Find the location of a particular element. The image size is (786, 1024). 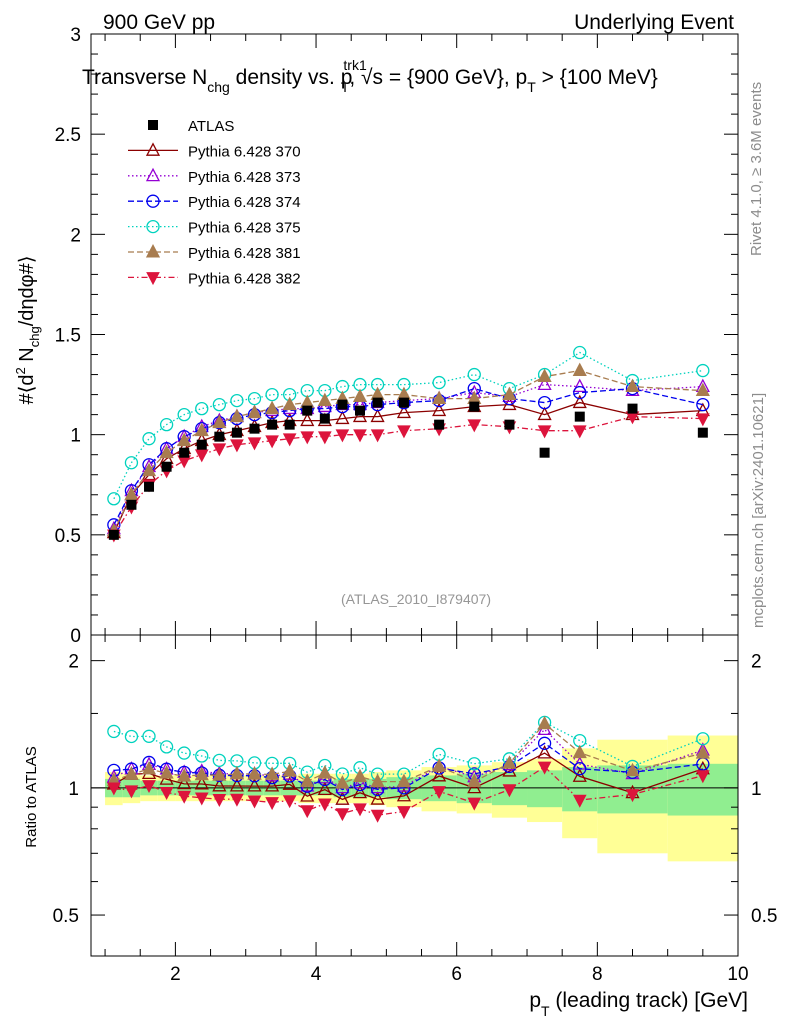

mcplots-label: mcplots.cern.ch [arXiv:2401.10621] is located at coordinates (758, 510).